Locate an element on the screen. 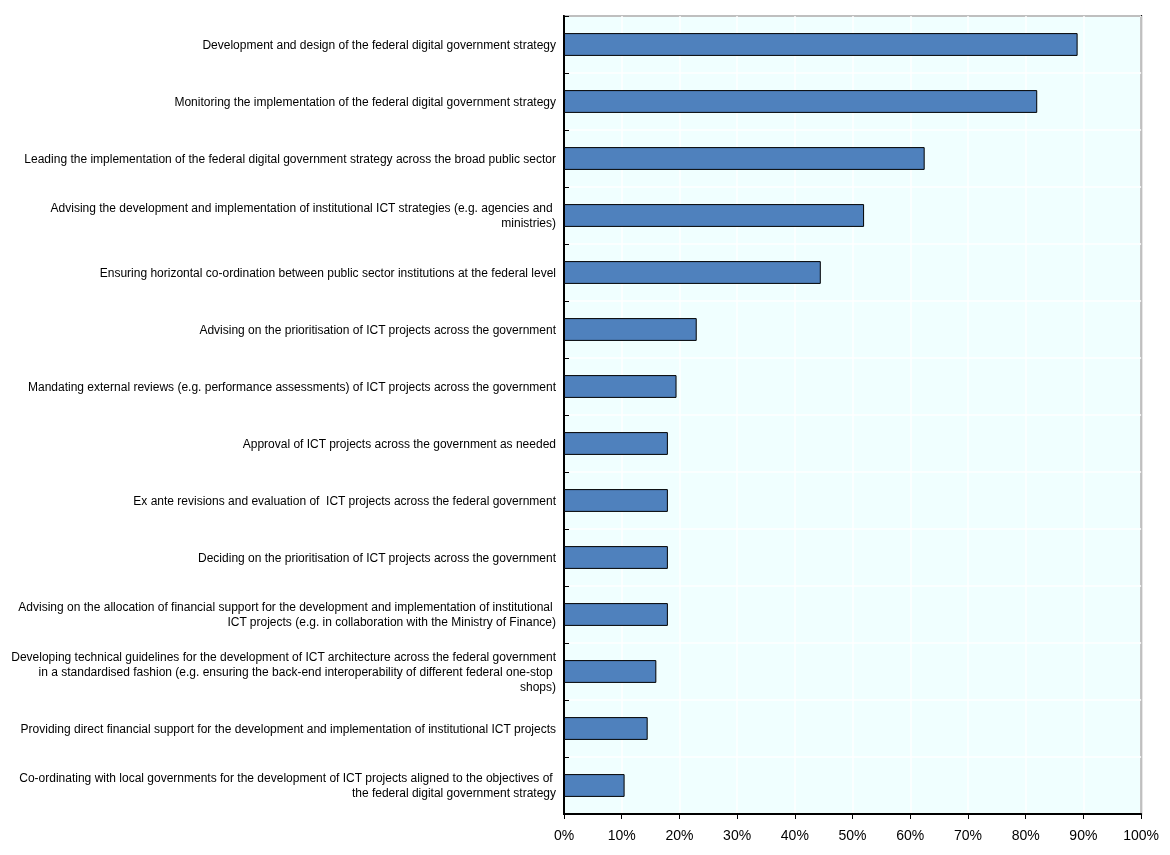 The width and height of the screenshot is (1170, 855). x-tick-label: 10% is located at coordinates (621, 835).